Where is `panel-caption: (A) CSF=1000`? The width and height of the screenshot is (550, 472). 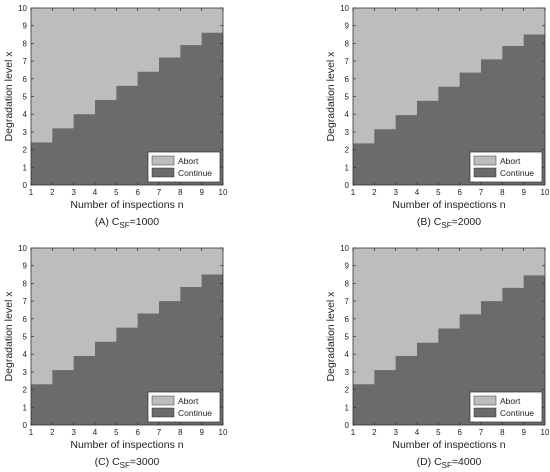
panel-caption: (A) CSF=1000 is located at coordinates (127, 223).